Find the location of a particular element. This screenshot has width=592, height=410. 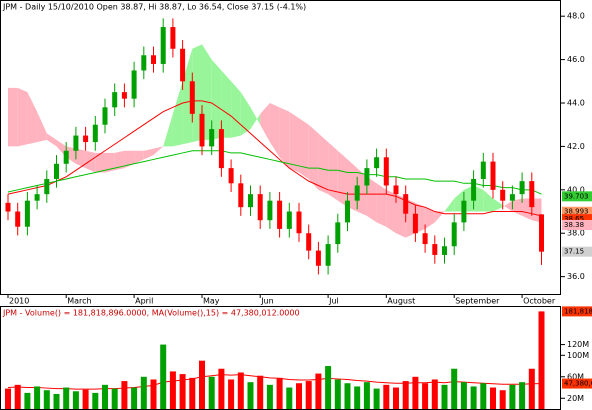

price-tag-label: 181,818,896 is located at coordinates (578, 311).